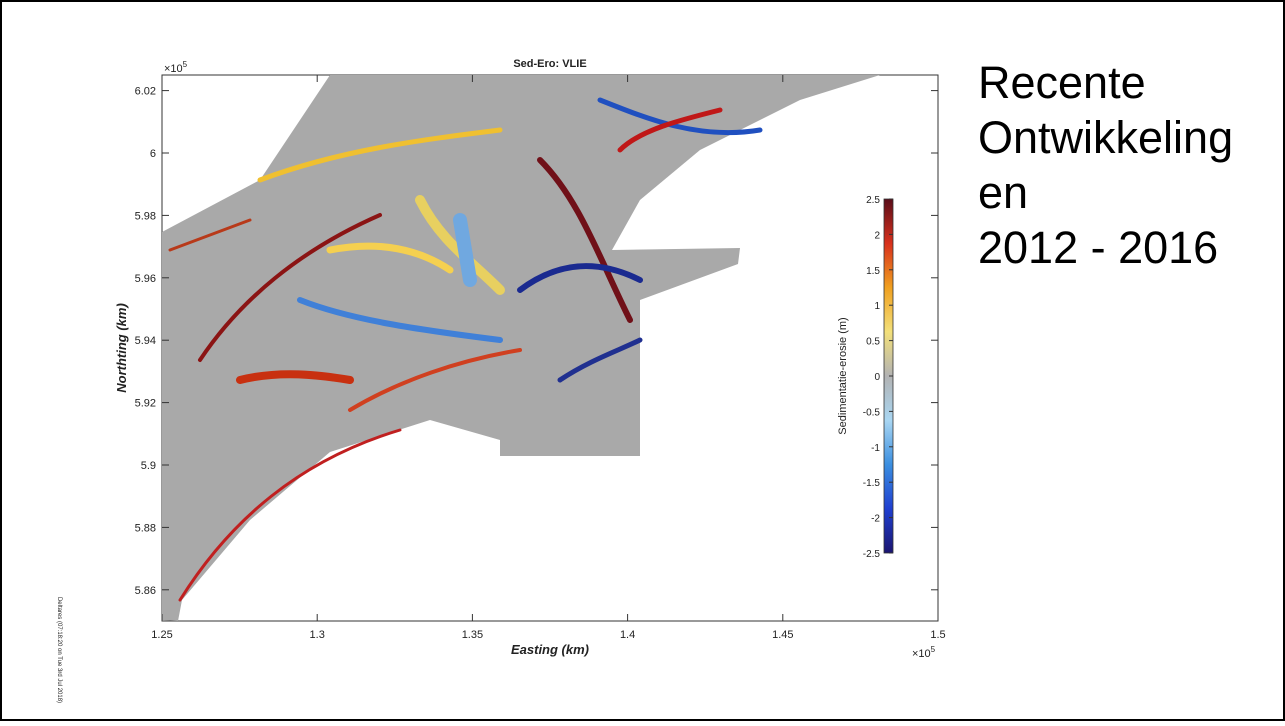 The image size is (1285, 726). Describe the element at coordinates (121, 348) in the screenshot. I see `y-axis-label: Northting (km)` at that location.